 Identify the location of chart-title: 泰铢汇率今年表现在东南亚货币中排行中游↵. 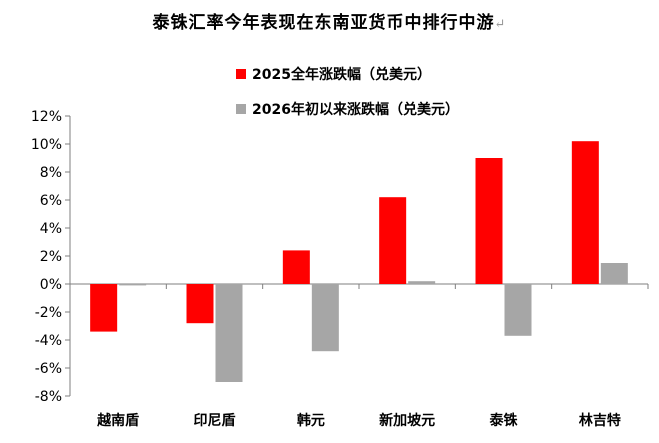
(329, 23).